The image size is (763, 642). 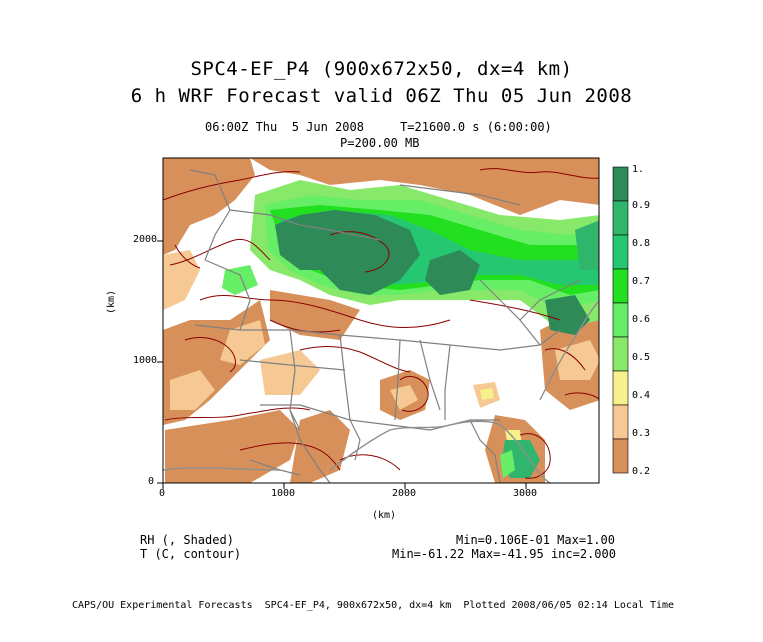 I want to click on colorbar, so click(x=620, y=320).